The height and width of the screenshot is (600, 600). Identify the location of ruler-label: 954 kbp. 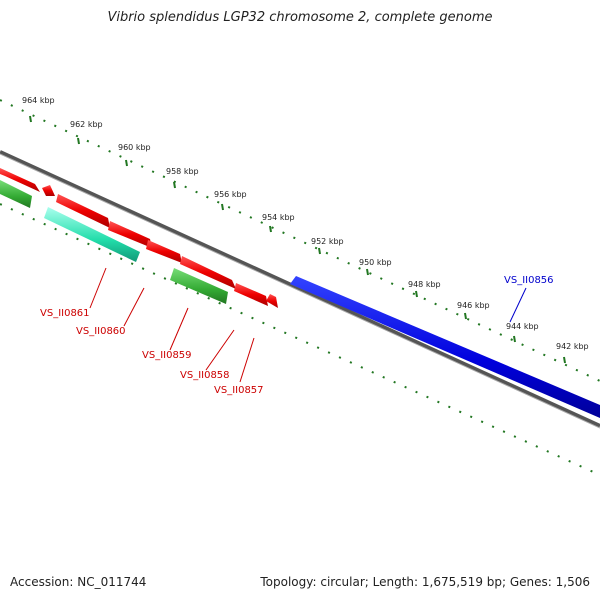
(278, 217).